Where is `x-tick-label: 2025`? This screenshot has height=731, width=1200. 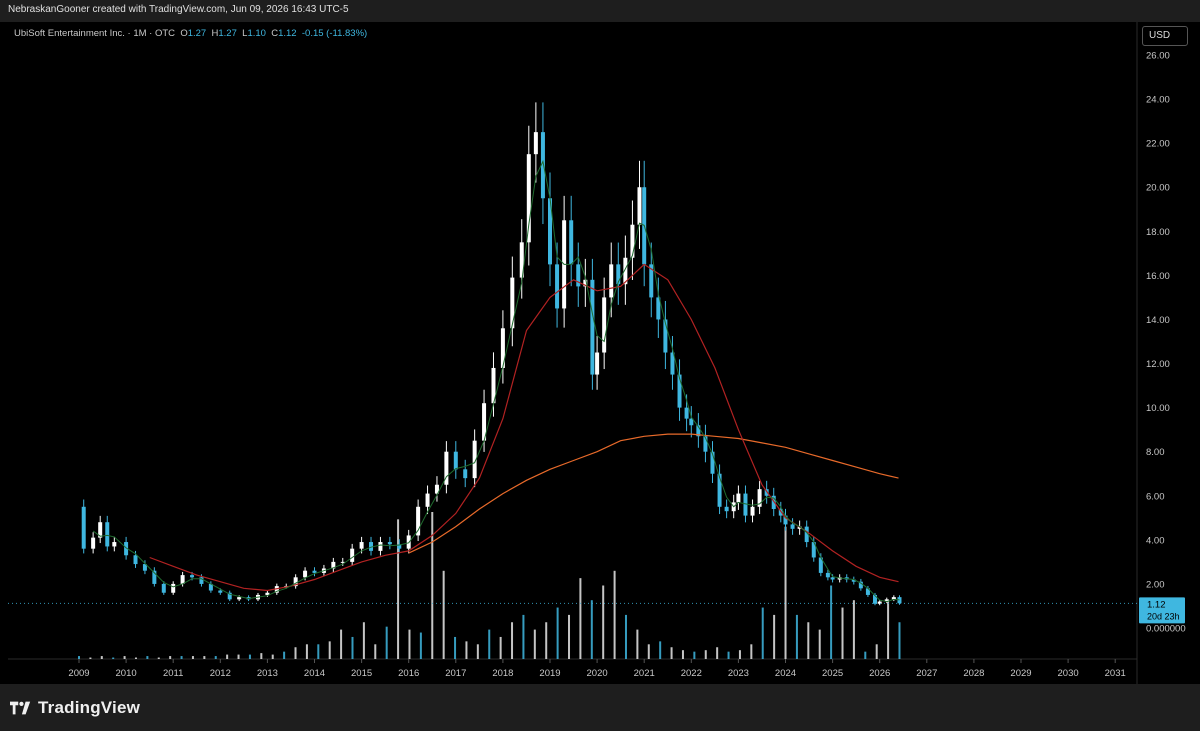 x-tick-label: 2025 is located at coordinates (832, 673).